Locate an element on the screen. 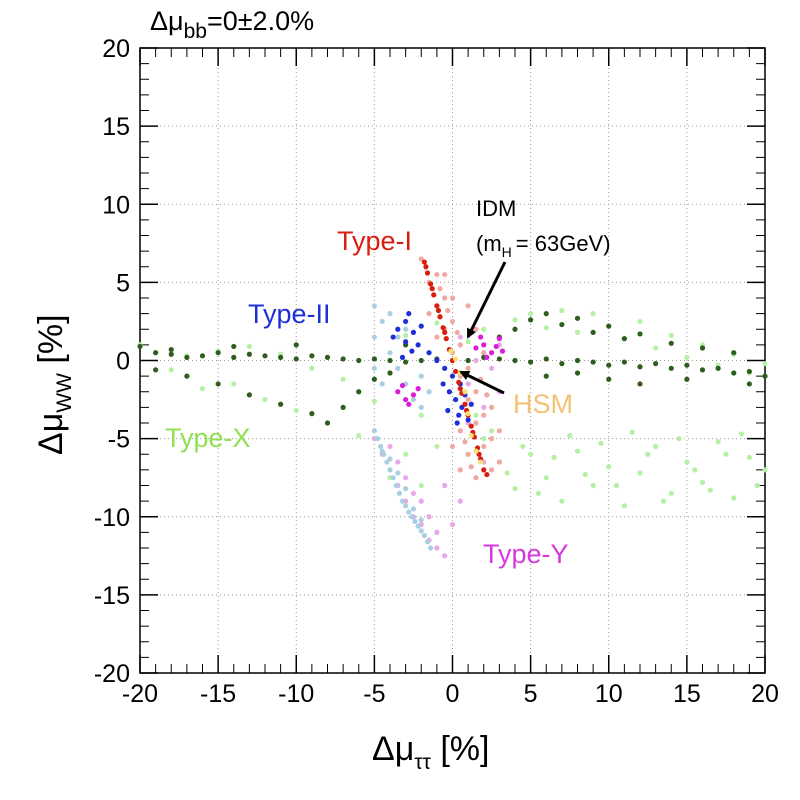  series-type-ii is located at coordinates (402, 427).